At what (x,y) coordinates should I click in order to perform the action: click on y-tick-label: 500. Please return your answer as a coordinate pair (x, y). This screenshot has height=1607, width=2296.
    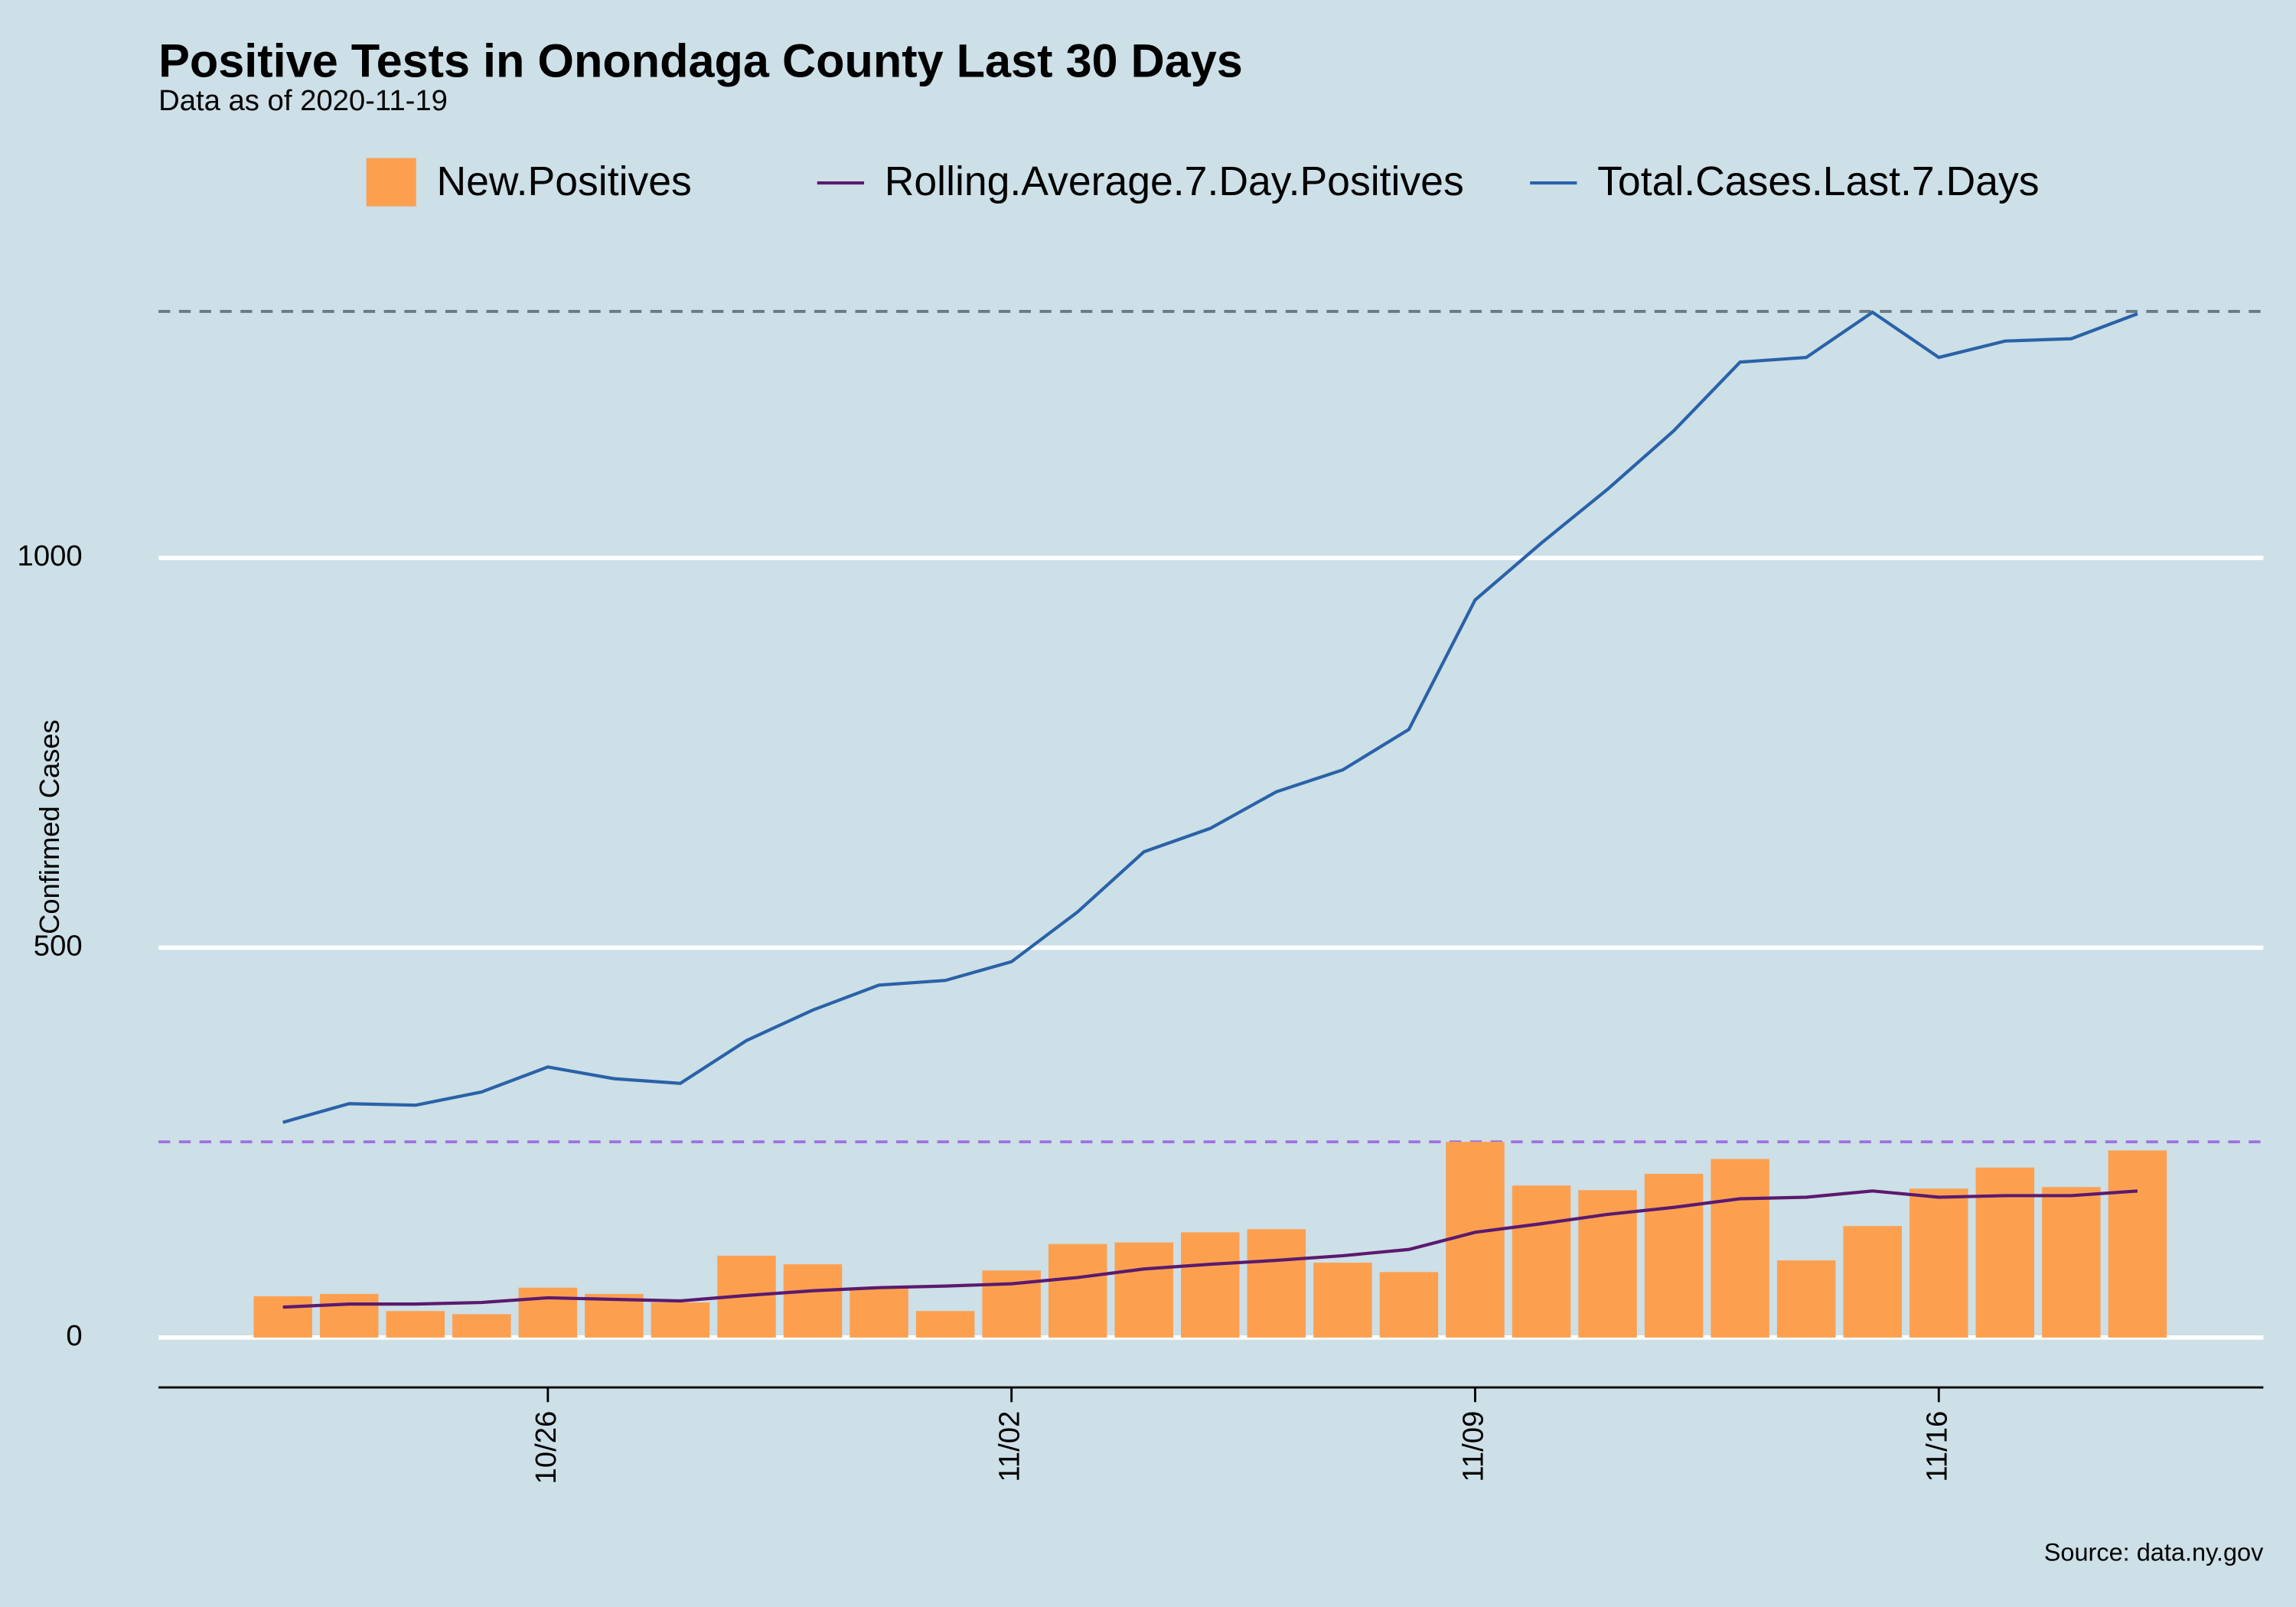
    Looking at the image, I should click on (58, 946).